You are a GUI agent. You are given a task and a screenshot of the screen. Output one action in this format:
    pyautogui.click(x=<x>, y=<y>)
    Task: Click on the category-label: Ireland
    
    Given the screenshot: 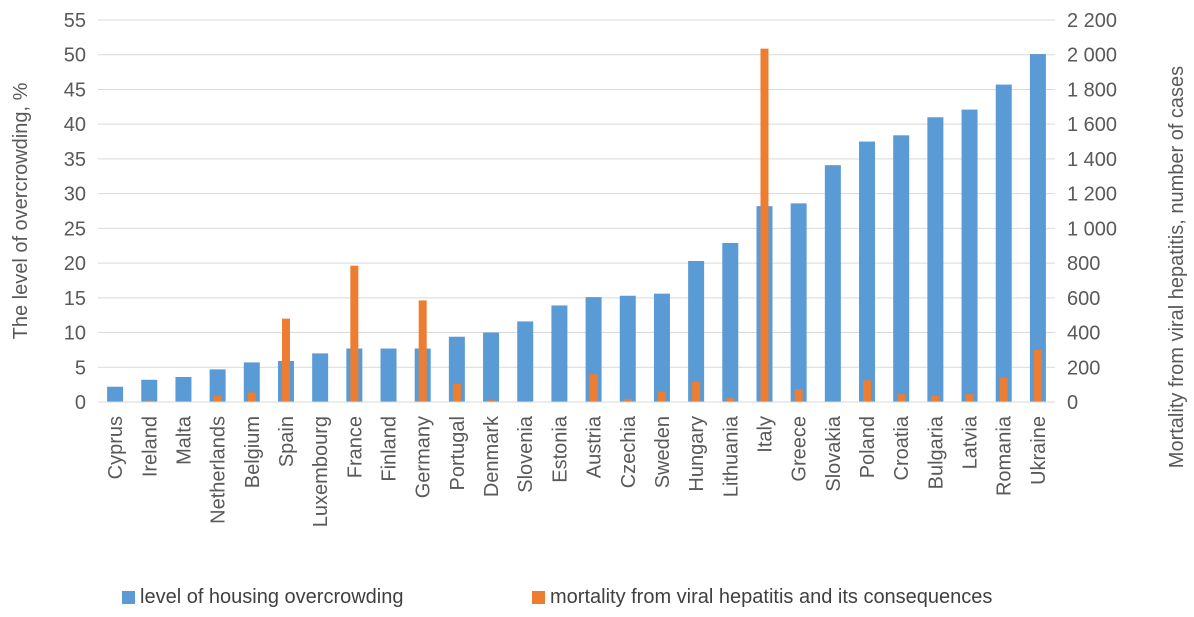 What is the action you would take?
    pyautogui.click(x=150, y=446)
    